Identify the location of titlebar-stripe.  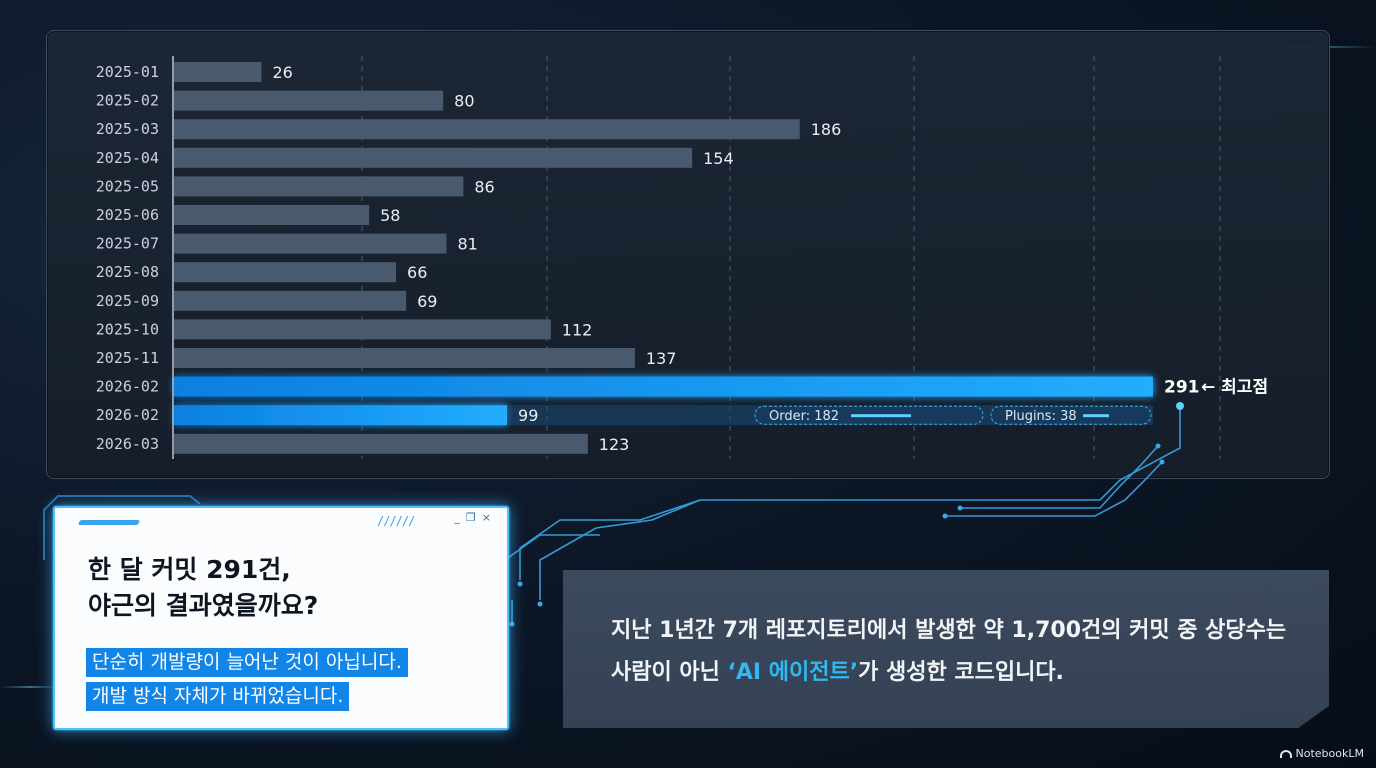
(109, 522).